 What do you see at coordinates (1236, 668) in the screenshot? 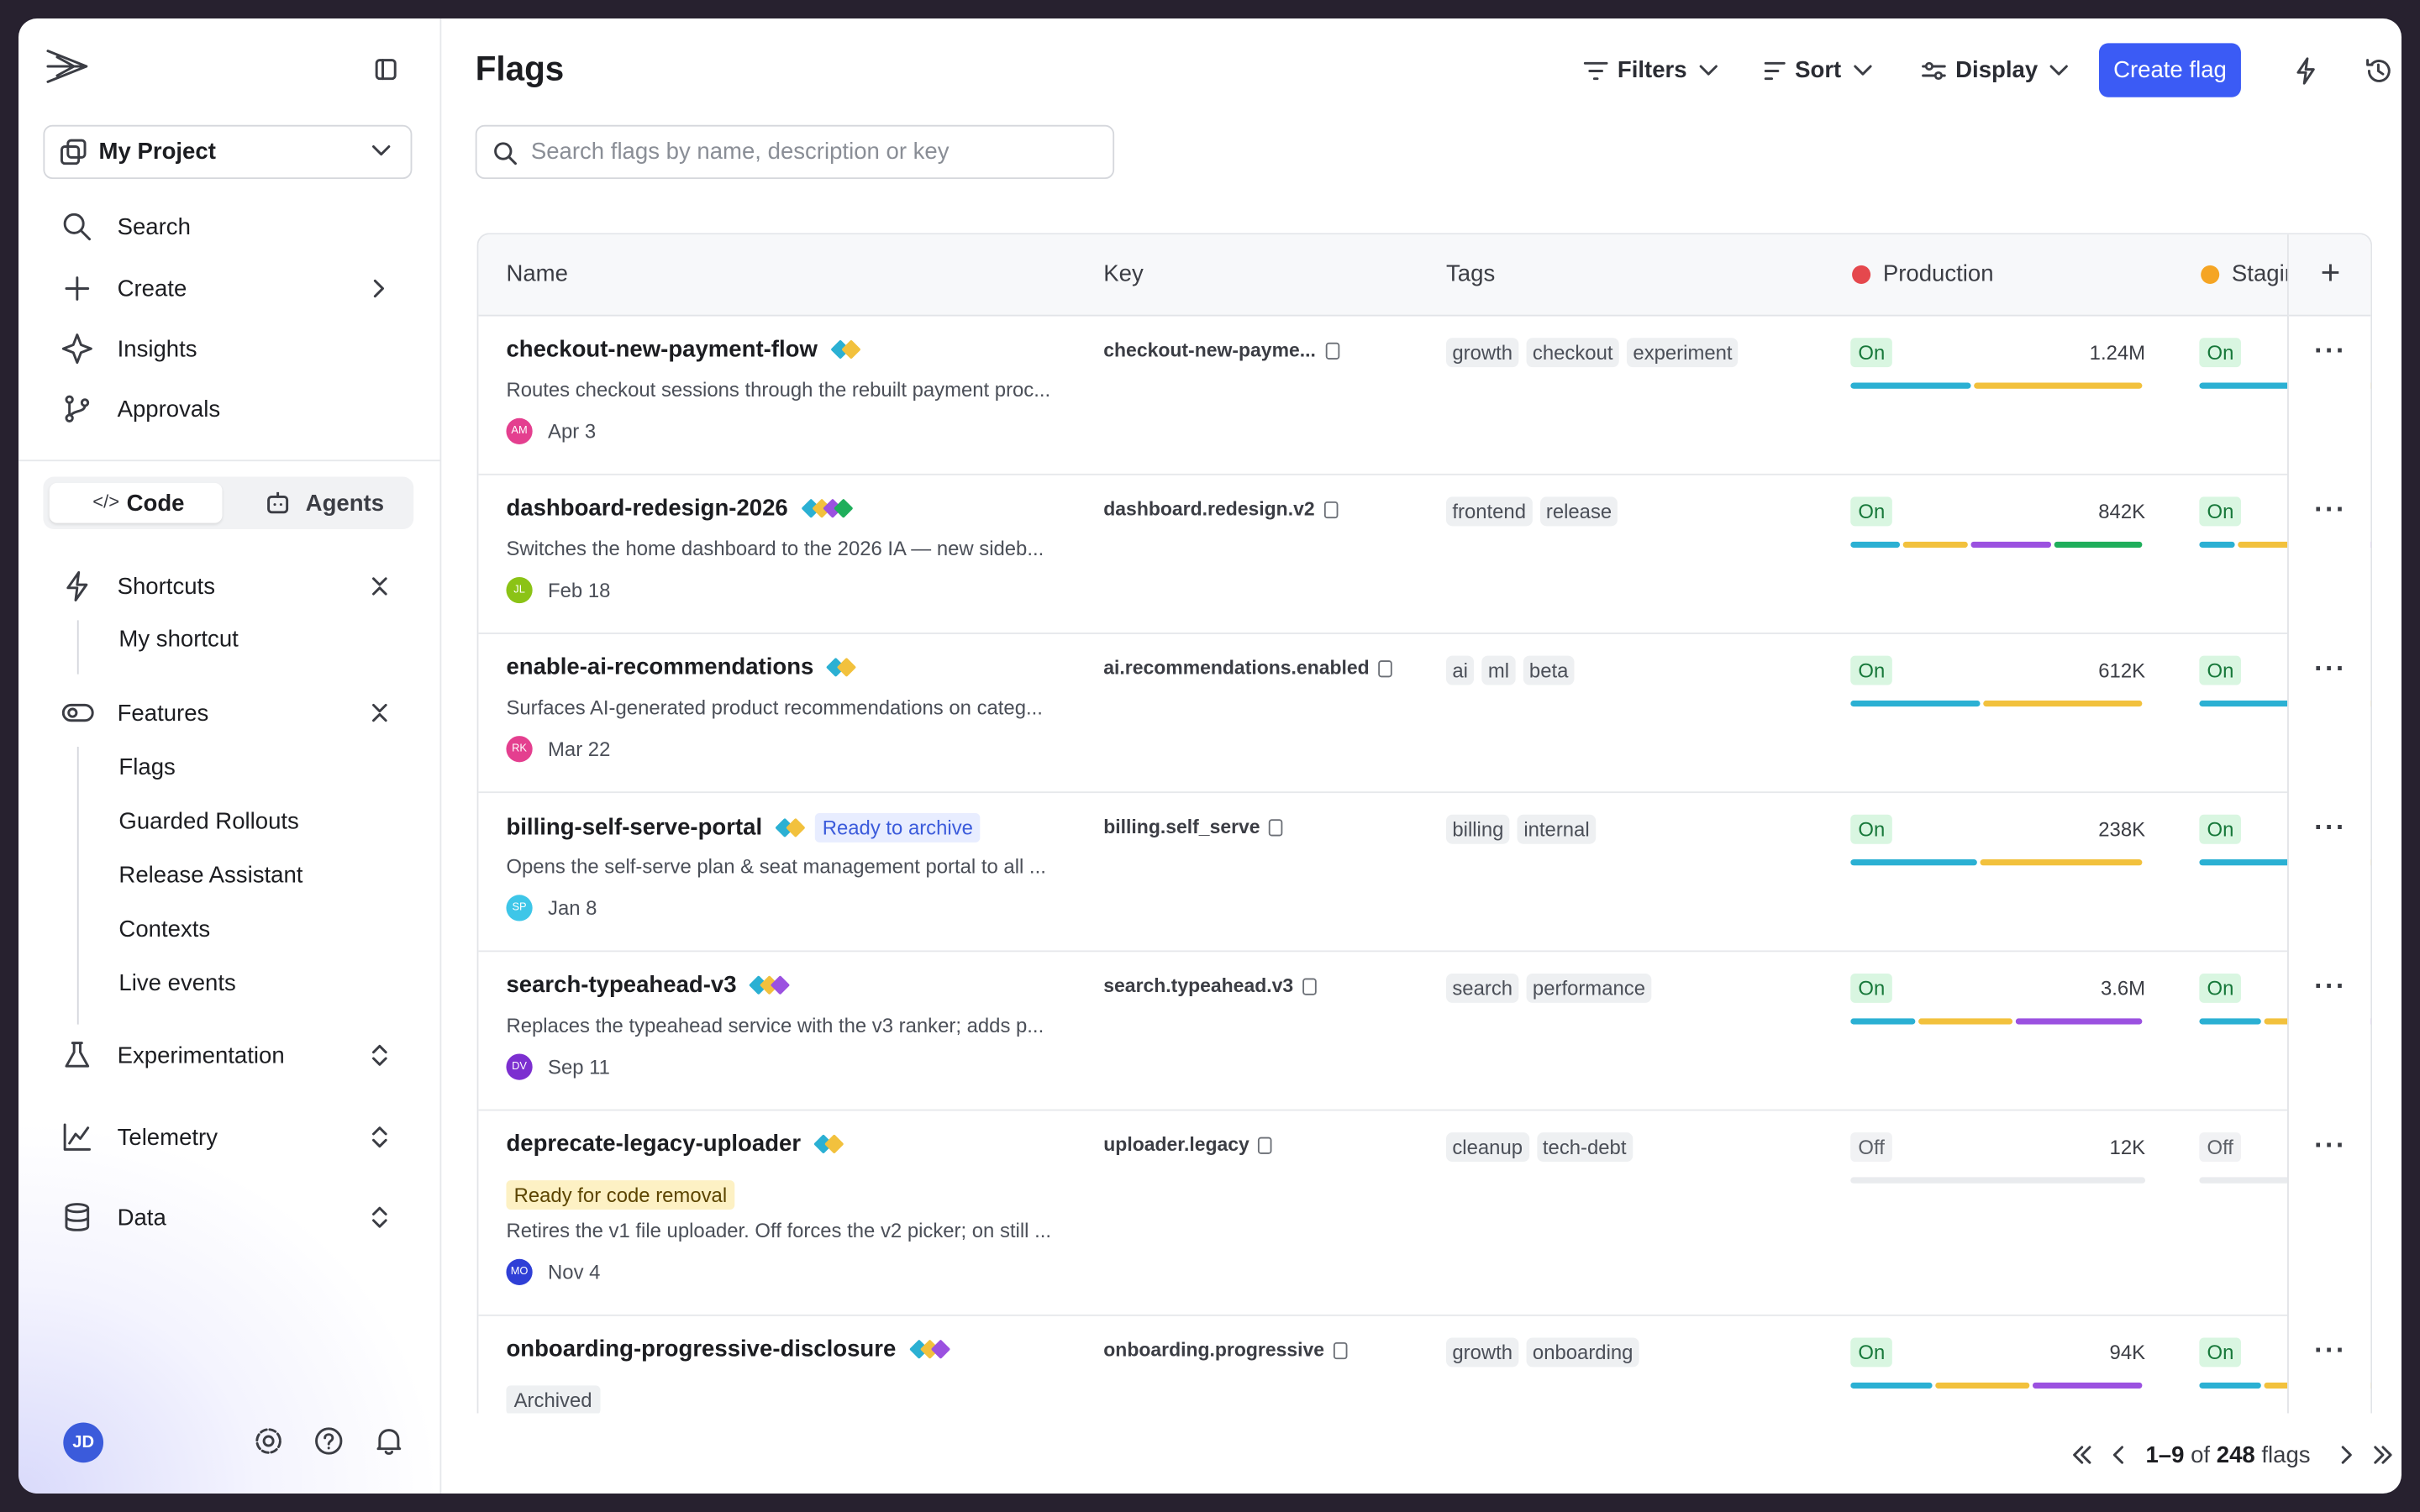
I see `flag-key-text: ai.recommendations.enabled` at bounding box center [1236, 668].